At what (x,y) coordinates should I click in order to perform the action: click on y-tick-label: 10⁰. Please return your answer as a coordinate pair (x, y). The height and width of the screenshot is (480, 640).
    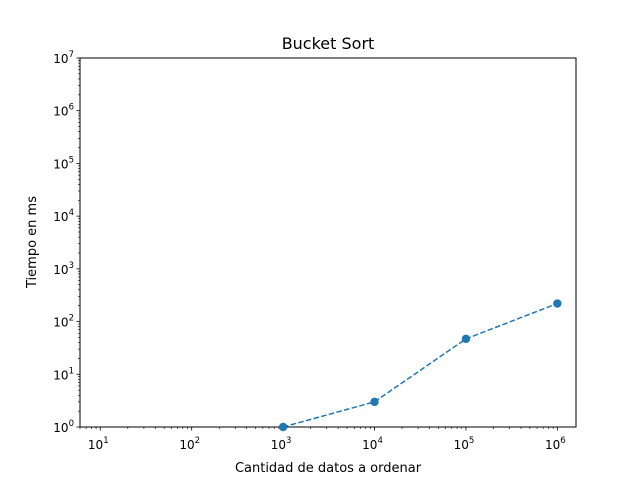
    Looking at the image, I should click on (63, 427).